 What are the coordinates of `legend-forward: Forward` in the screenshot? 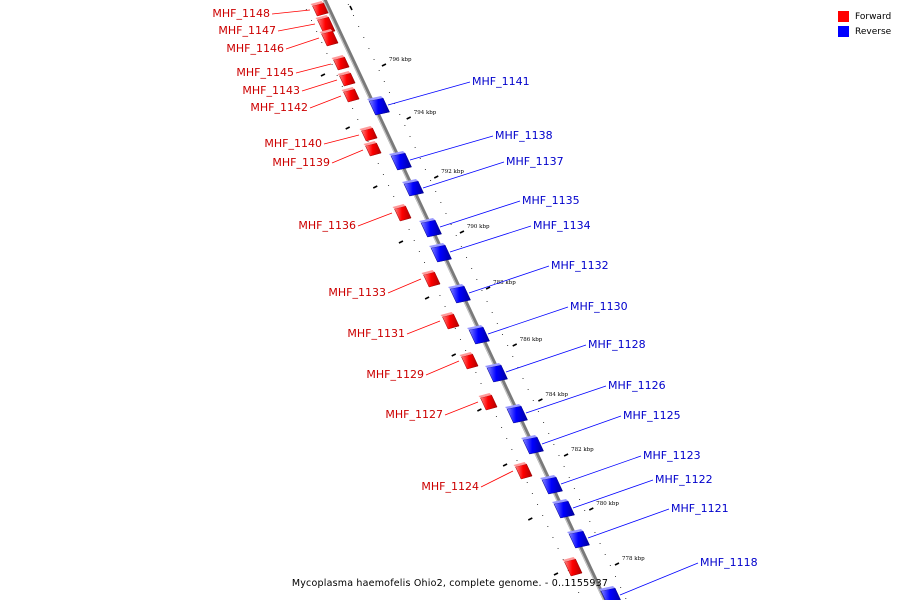 It's located at (864, 16).